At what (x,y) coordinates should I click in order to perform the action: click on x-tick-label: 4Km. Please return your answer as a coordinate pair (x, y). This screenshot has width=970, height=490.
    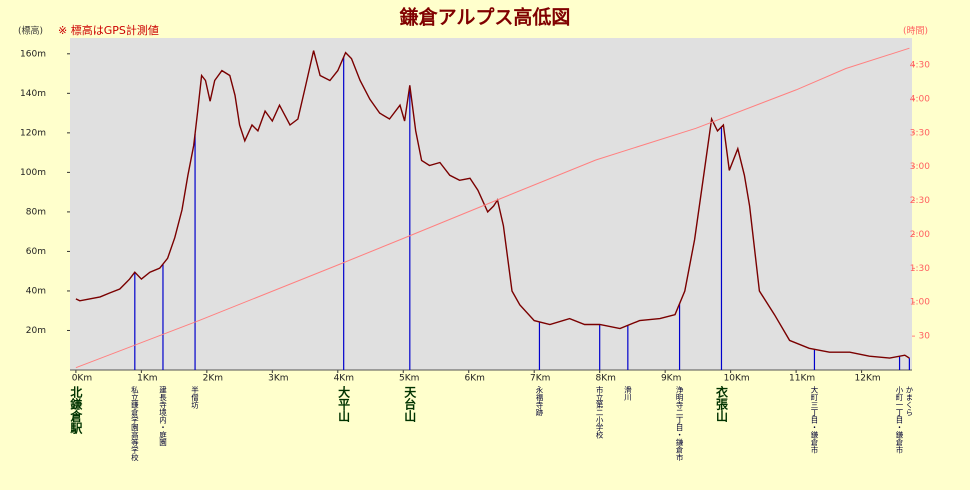
    Looking at the image, I should click on (344, 379).